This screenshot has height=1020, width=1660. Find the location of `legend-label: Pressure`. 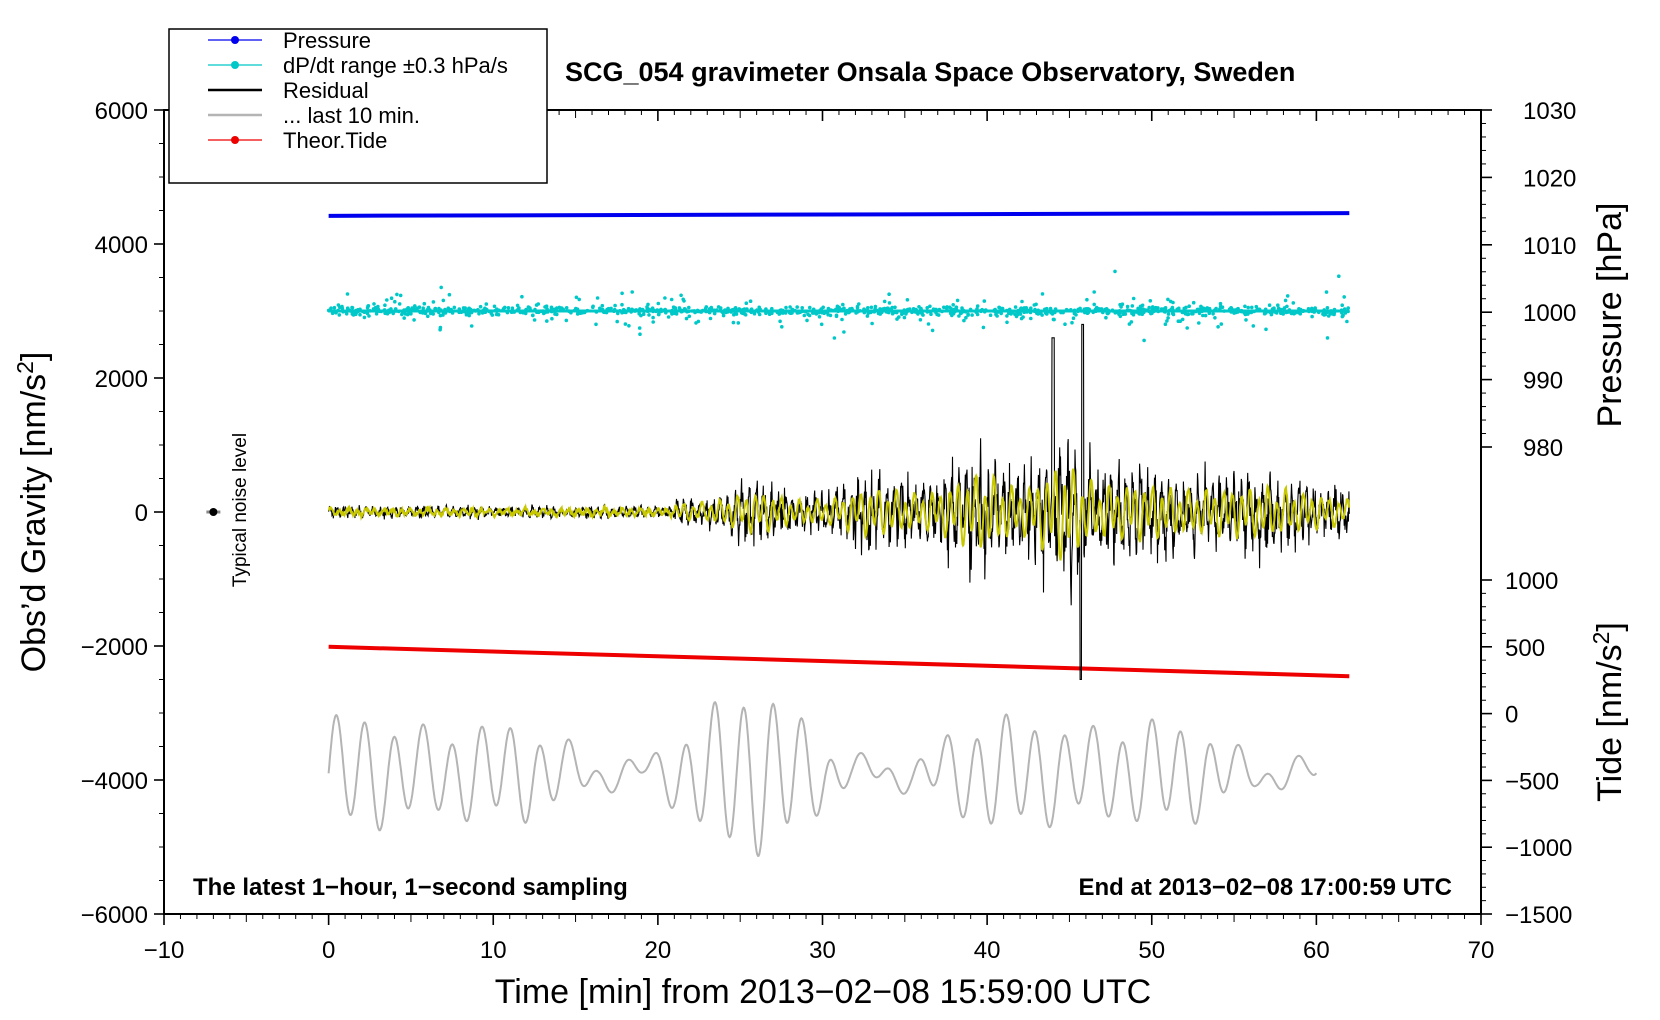

legend-label: Pressure is located at coordinates (327, 40).